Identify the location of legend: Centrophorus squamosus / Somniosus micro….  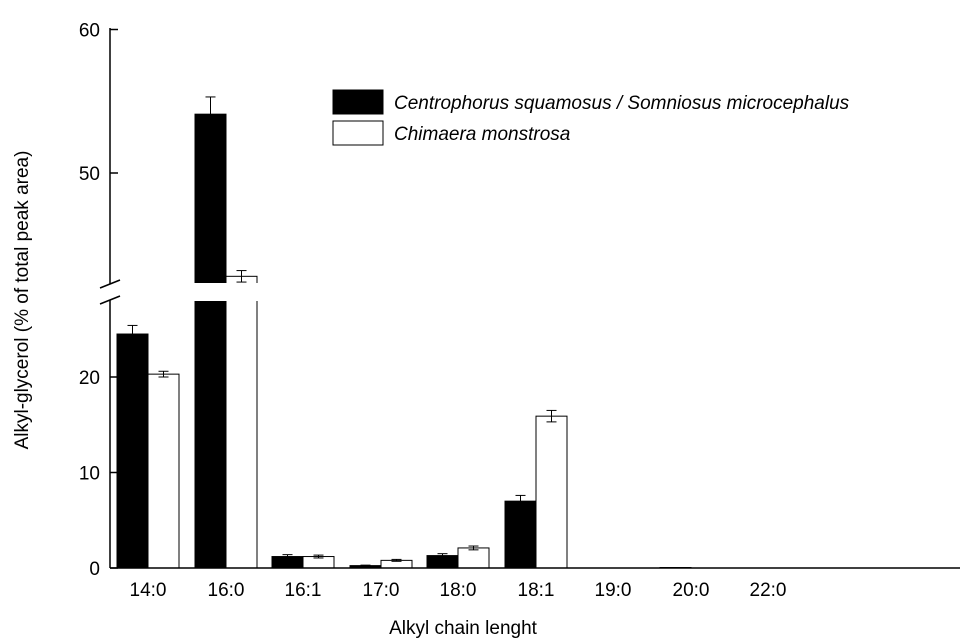
(591, 117).